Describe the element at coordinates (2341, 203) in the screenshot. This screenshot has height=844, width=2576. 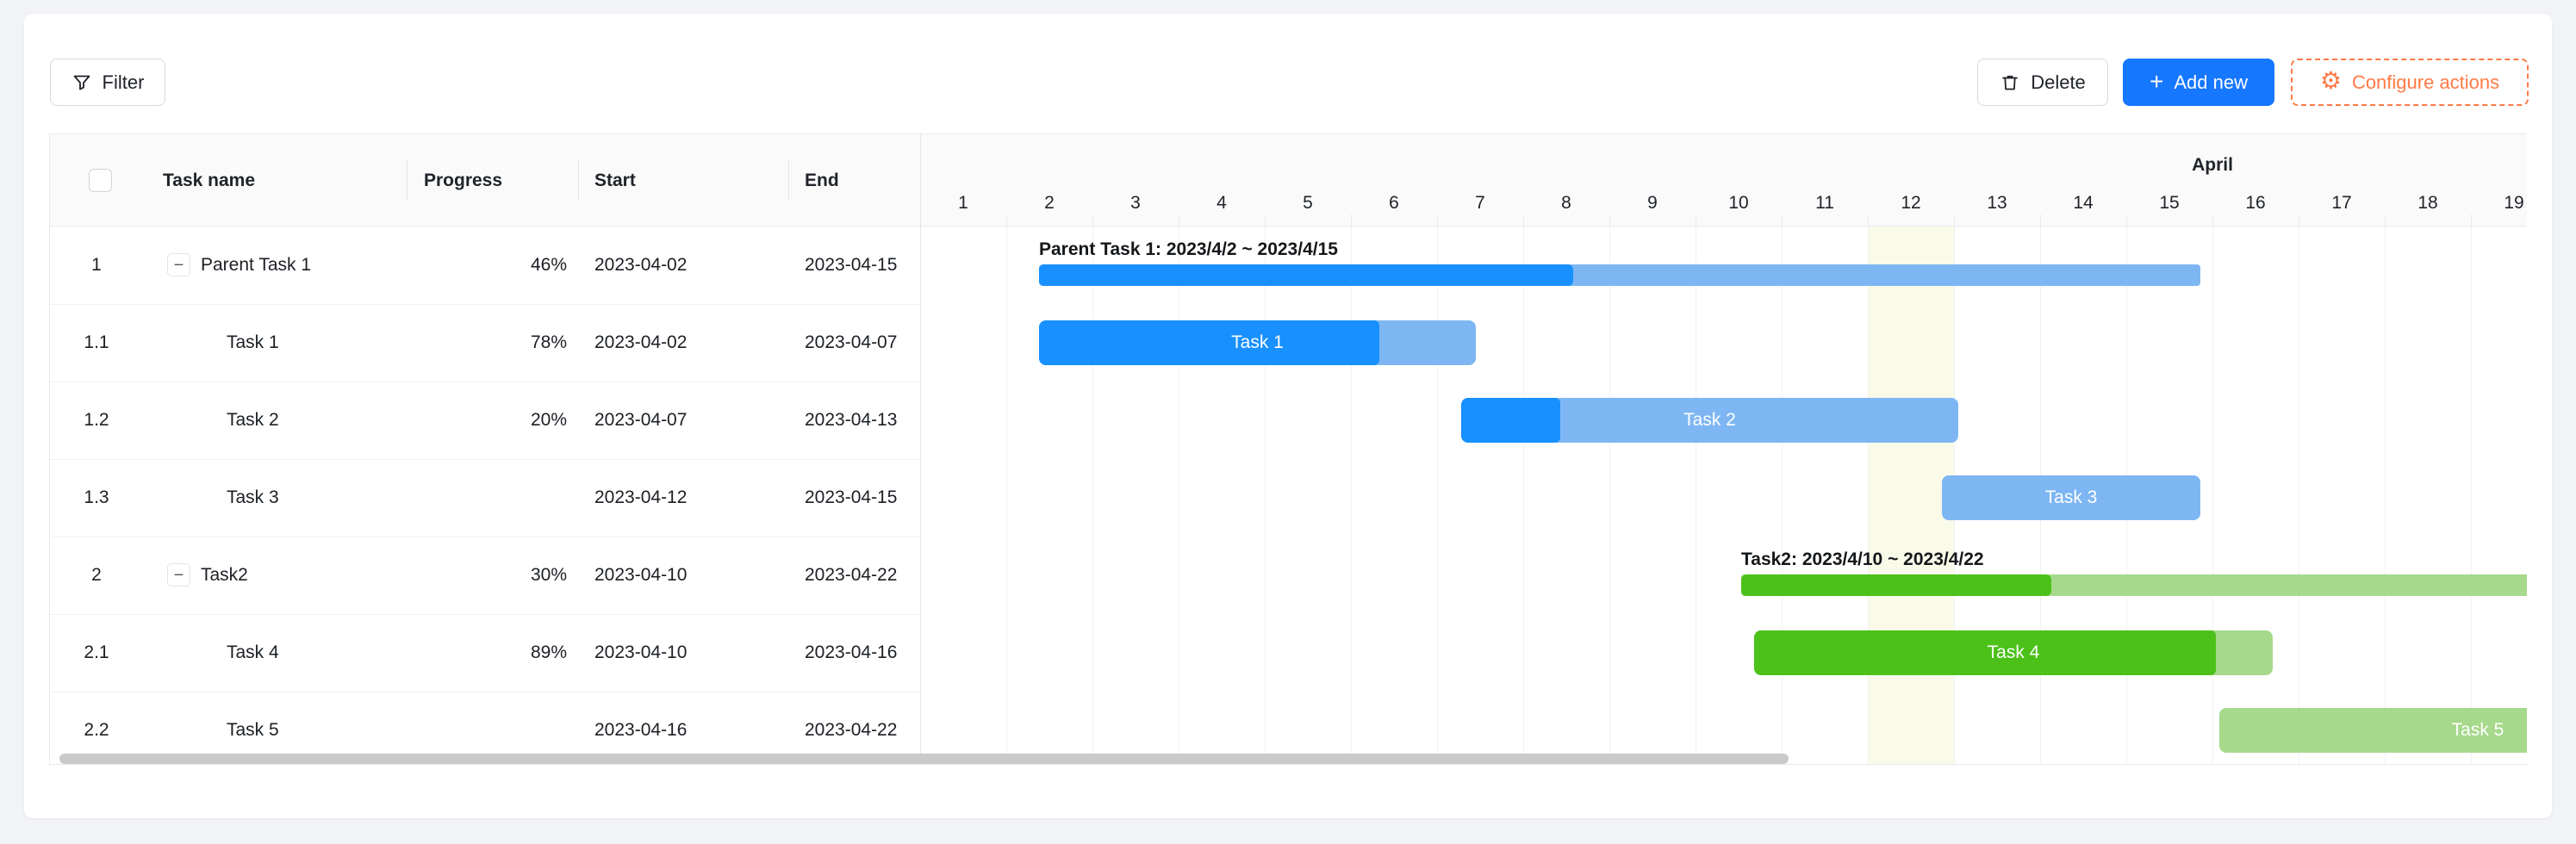
I see `day-label: 17` at that location.